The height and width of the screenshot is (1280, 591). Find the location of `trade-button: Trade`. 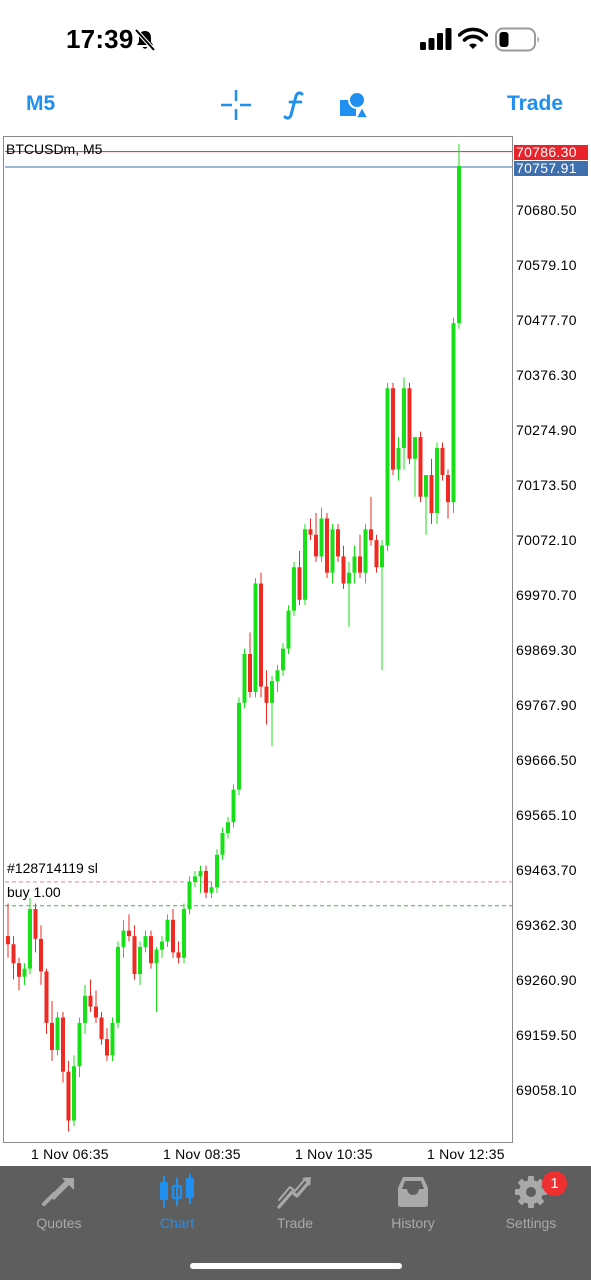

trade-button: Trade is located at coordinates (534, 103).